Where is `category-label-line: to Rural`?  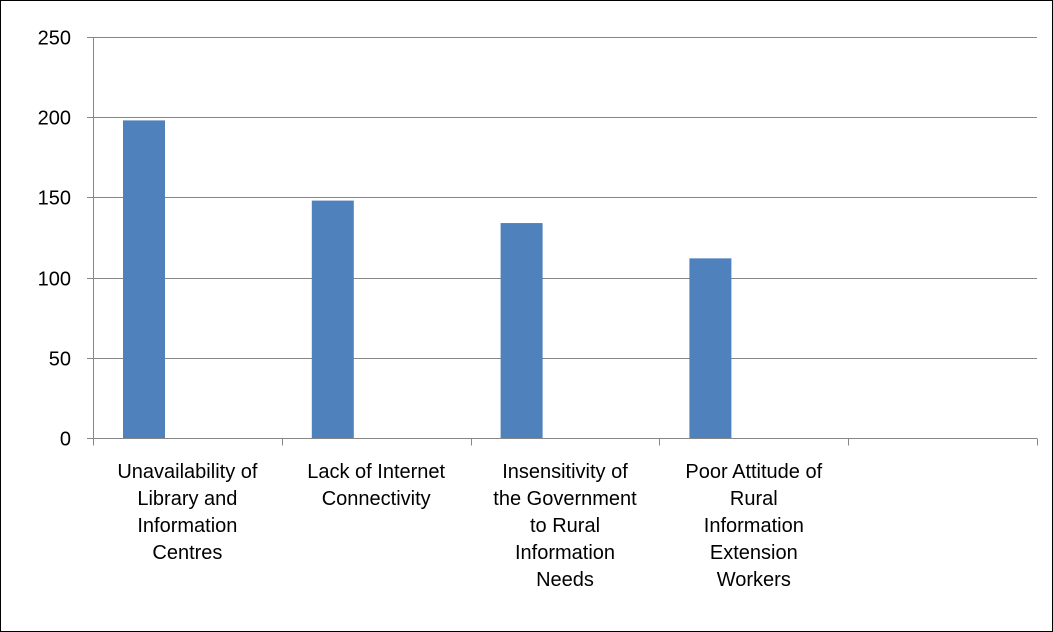
category-label-line: to Rural is located at coordinates (565, 526).